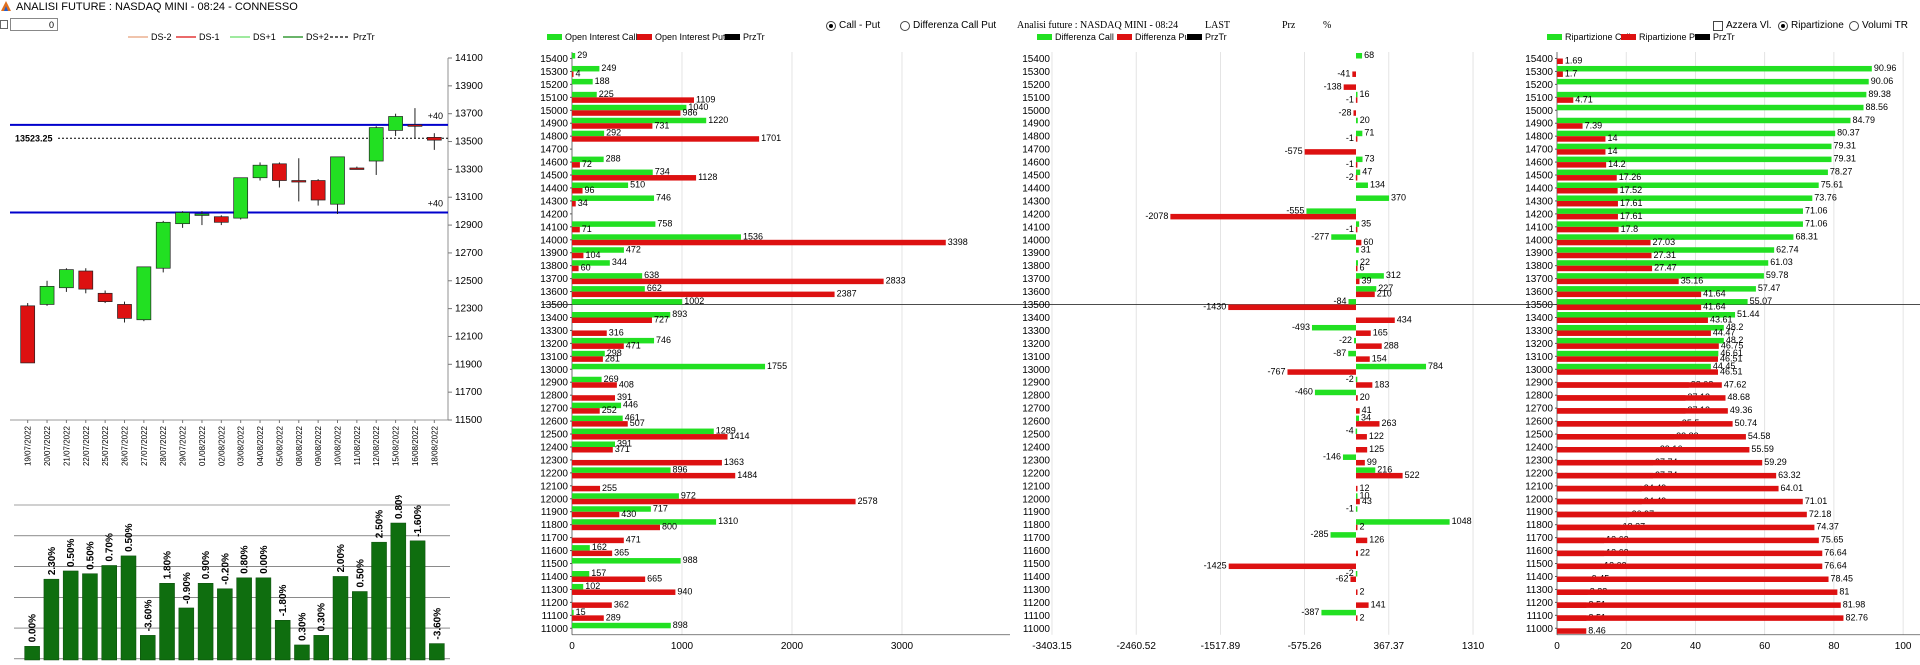 The width and height of the screenshot is (1920, 665). I want to click on toggle-checkbox, so click(4, 24).